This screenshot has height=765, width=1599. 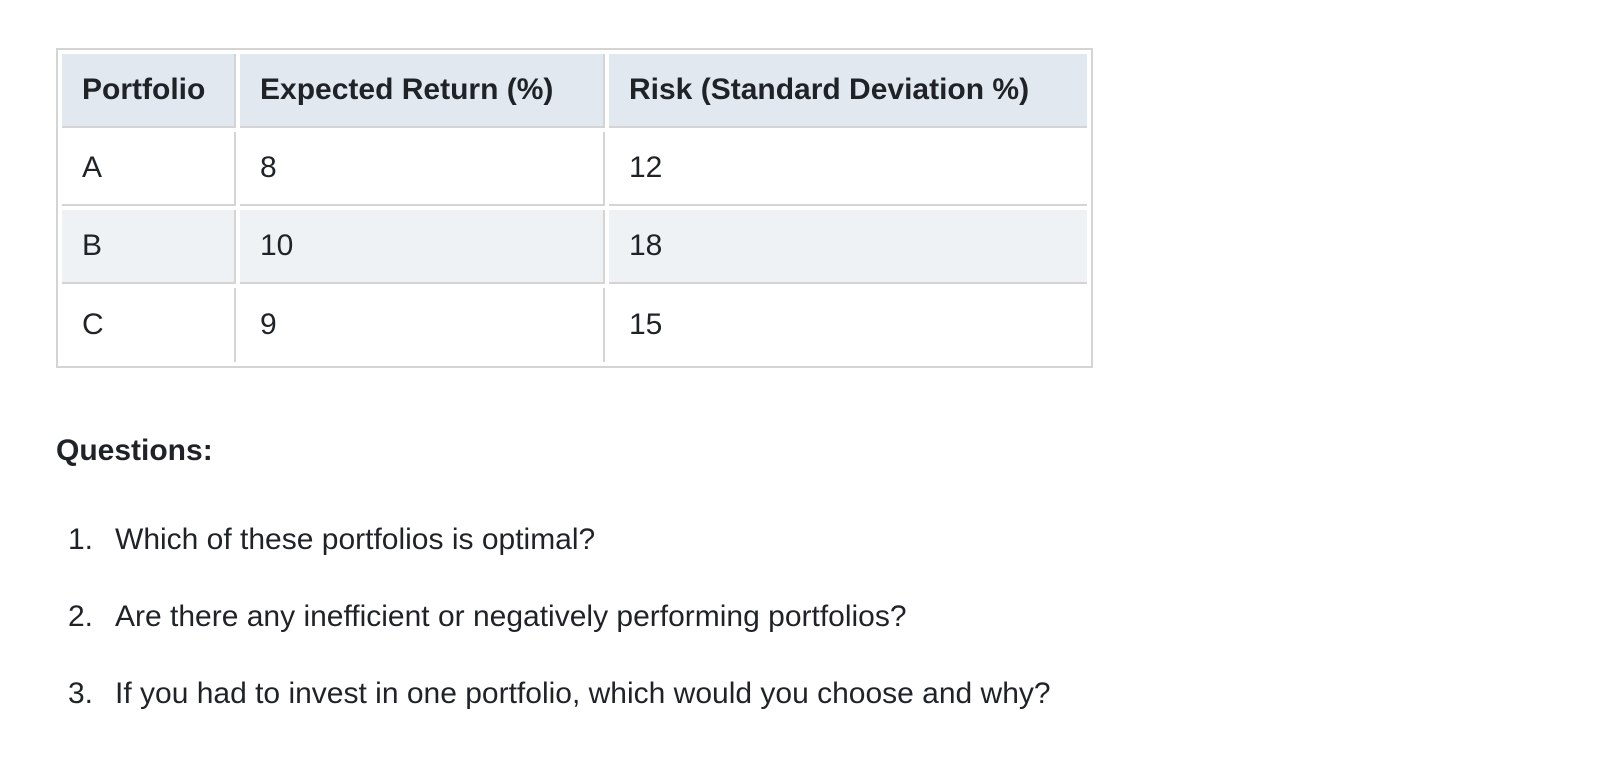 I want to click on table-row: A 8 12, so click(x=574, y=169).